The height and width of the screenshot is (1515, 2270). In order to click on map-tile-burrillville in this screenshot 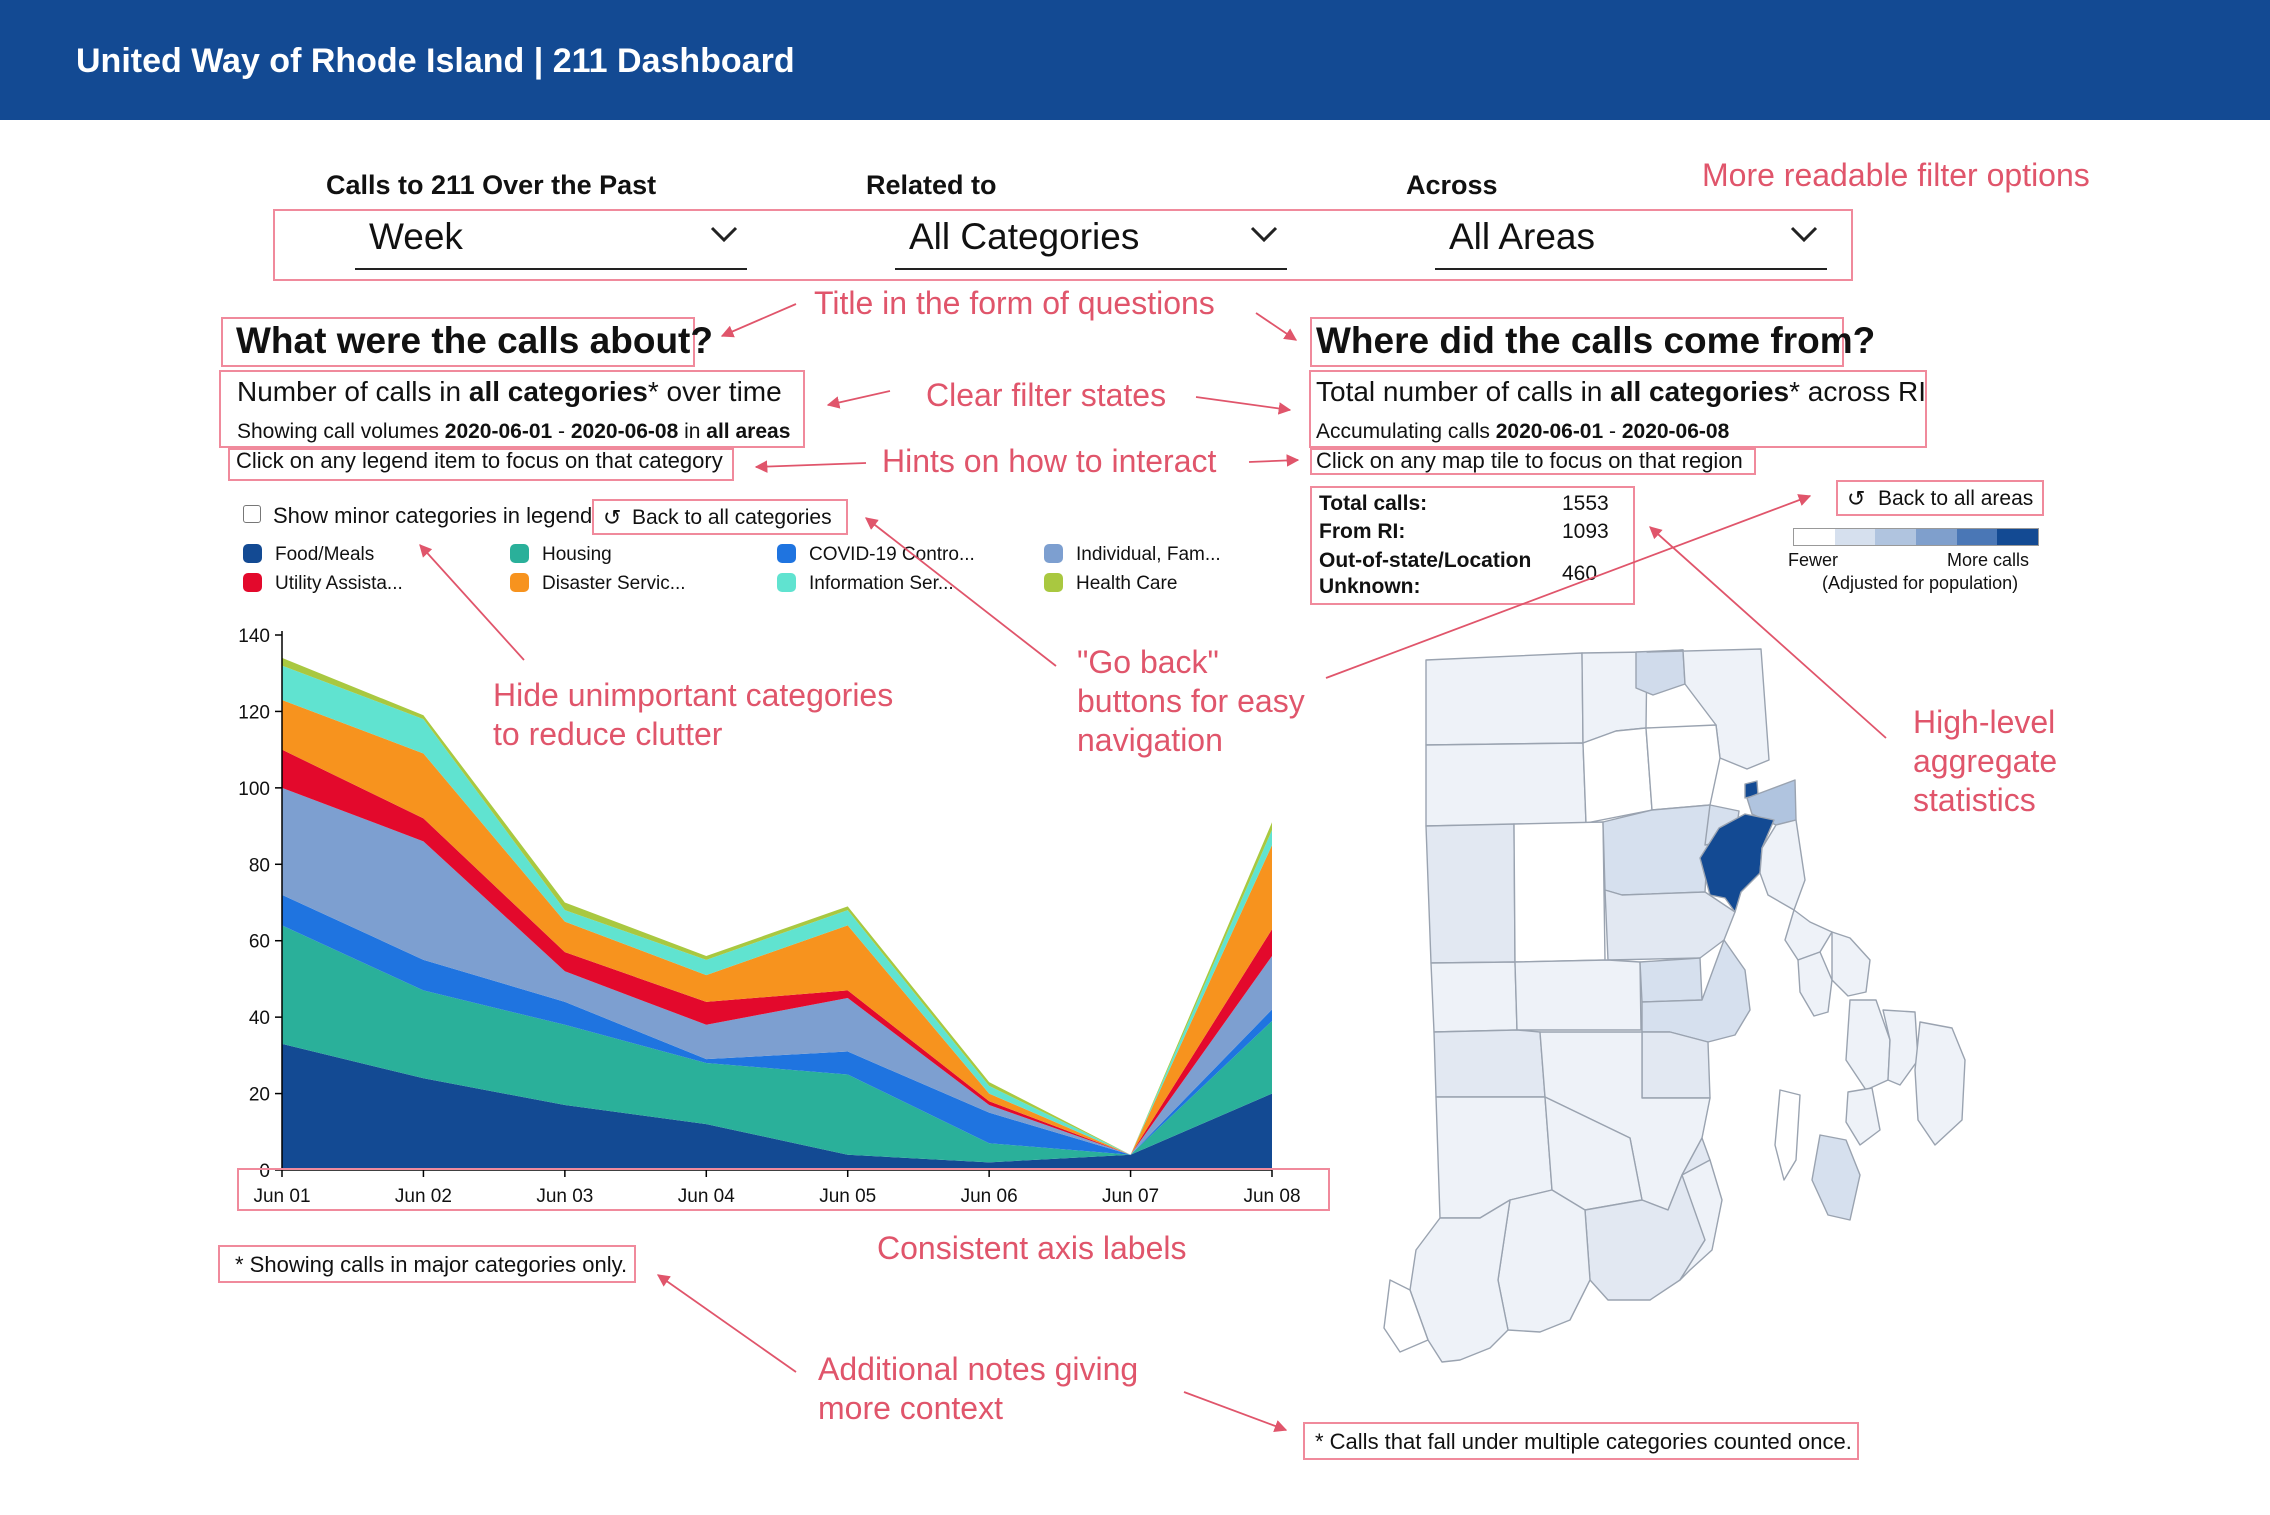, I will do `click(1504, 699)`.